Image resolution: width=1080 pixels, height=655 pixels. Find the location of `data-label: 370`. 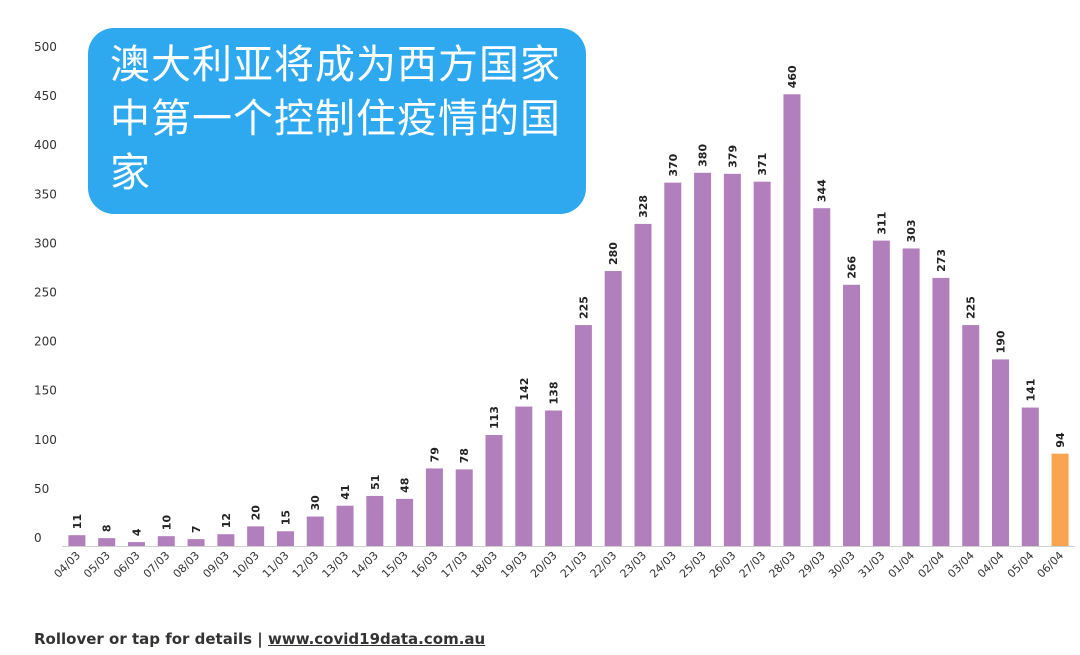

data-label: 370 is located at coordinates (673, 164).